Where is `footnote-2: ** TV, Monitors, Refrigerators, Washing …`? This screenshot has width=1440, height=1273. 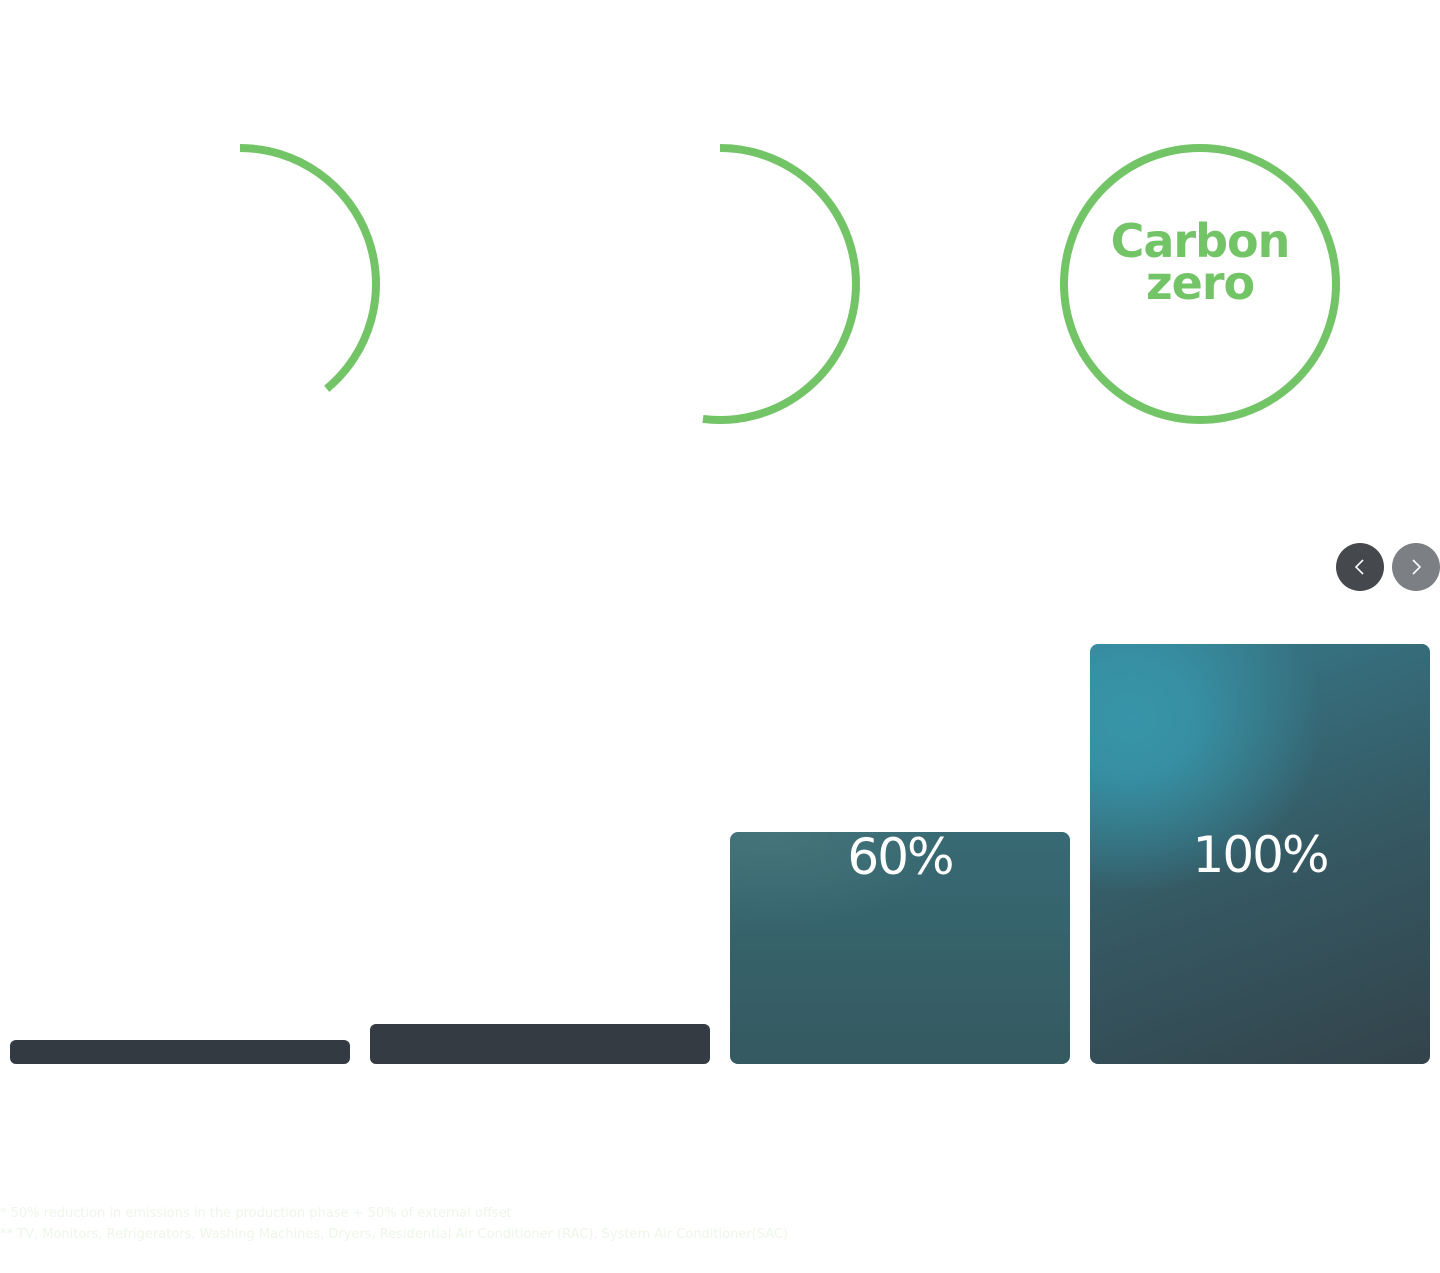 footnote-2: ** TV, Monitors, Refrigerators, Washing … is located at coordinates (394, 1234).